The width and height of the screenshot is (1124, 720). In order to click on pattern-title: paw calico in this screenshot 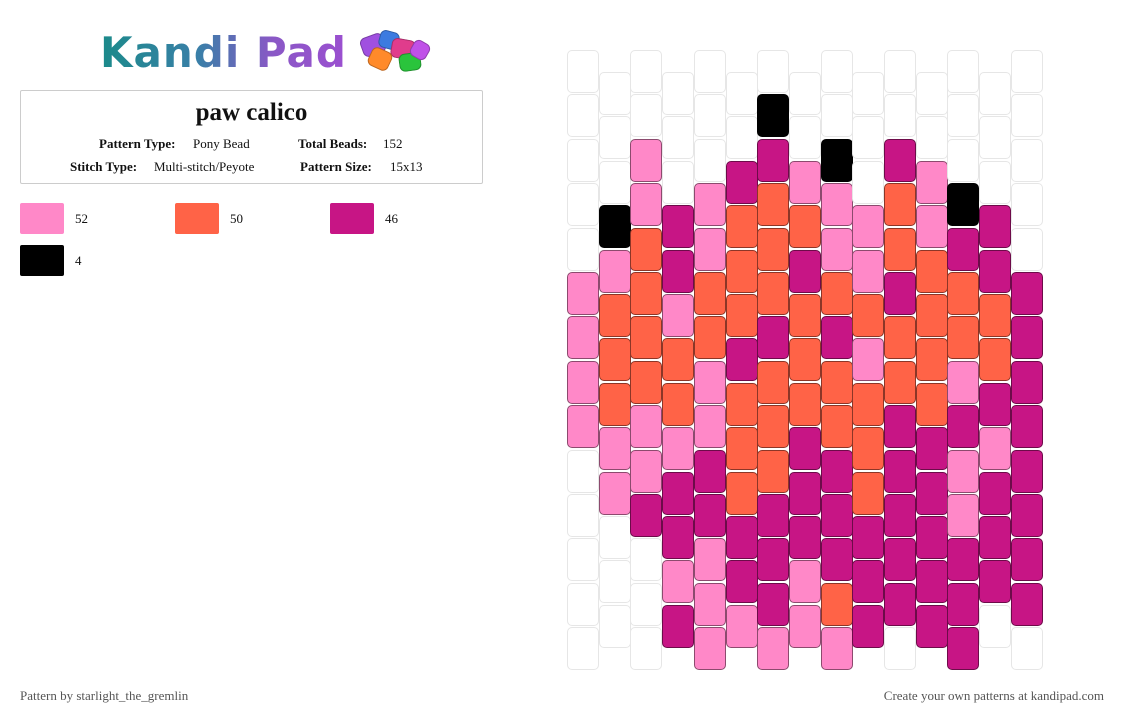, I will do `click(251, 112)`.